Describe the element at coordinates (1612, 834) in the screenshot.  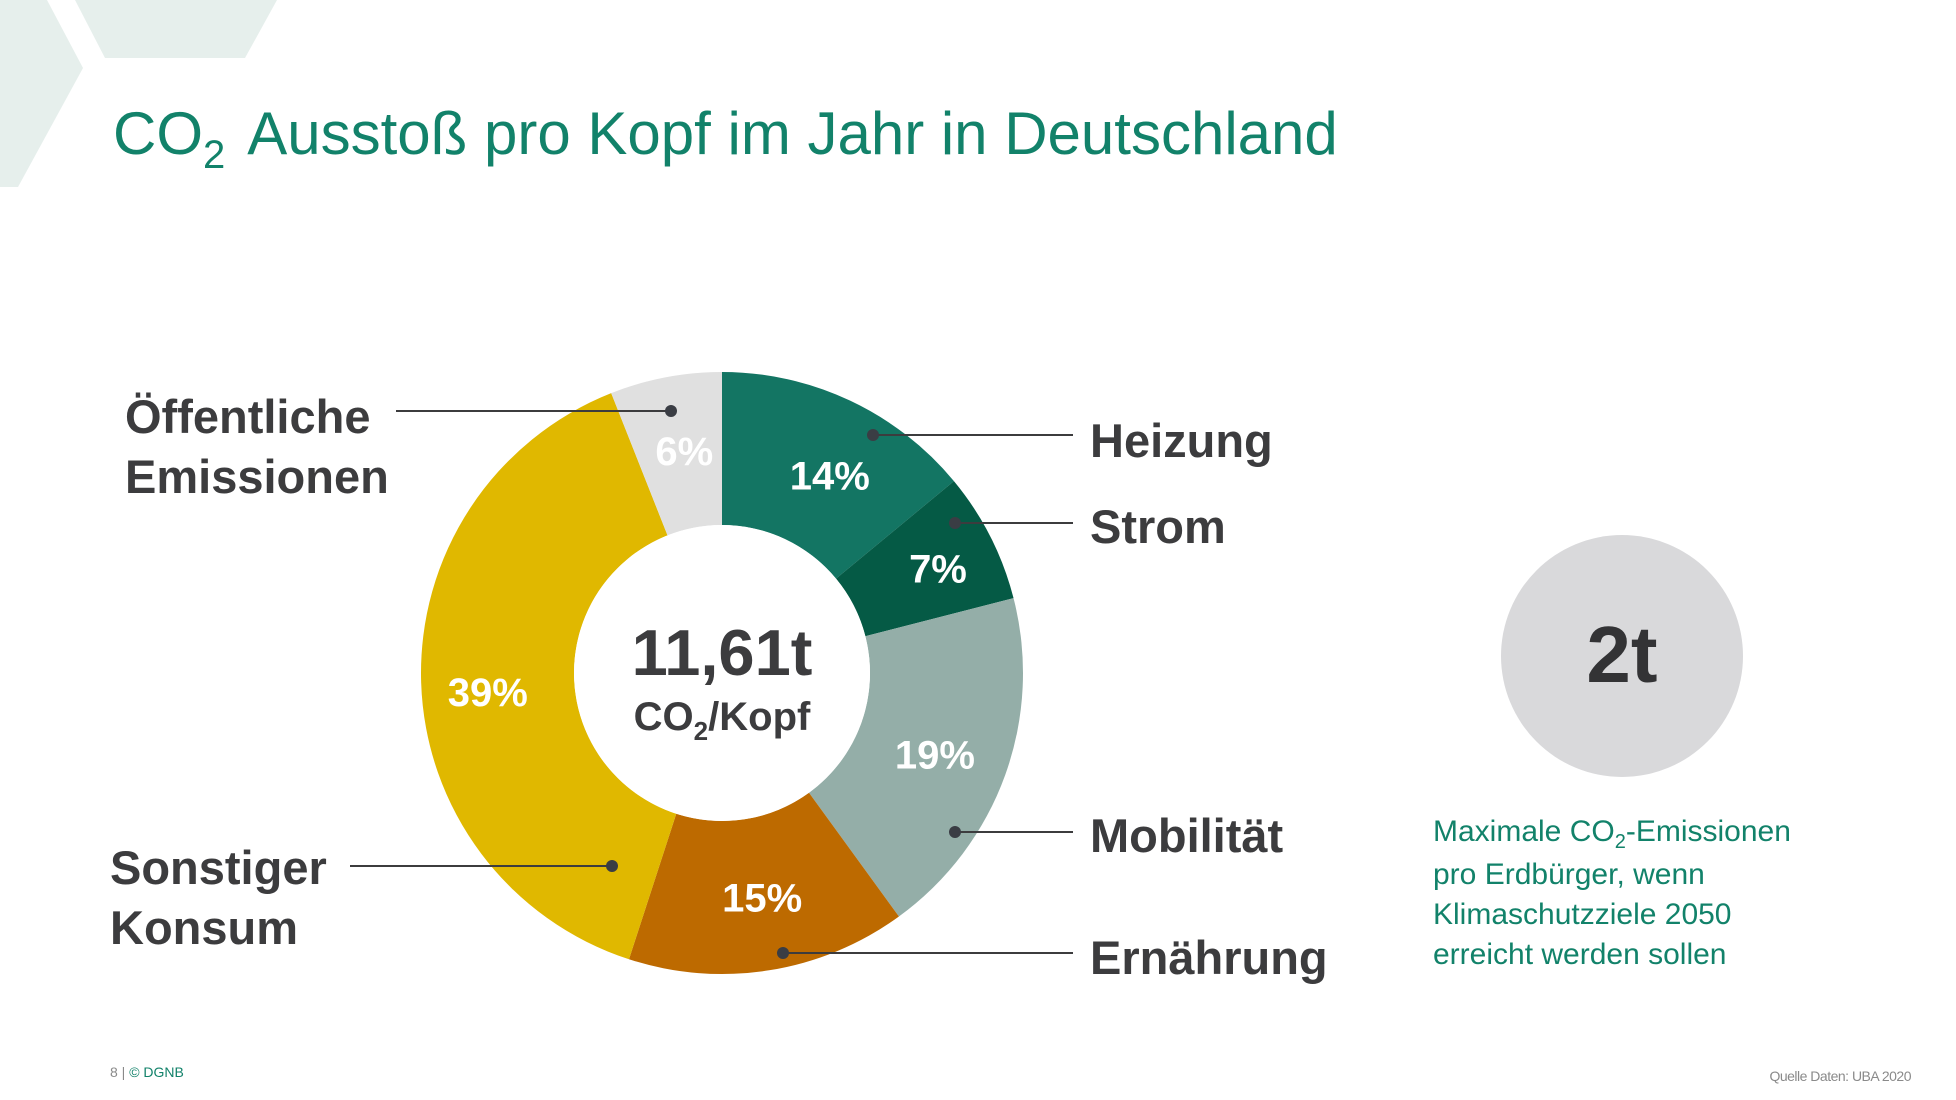
I see `goal-desc-line-1: Maximale CO2-Emissionen` at that location.